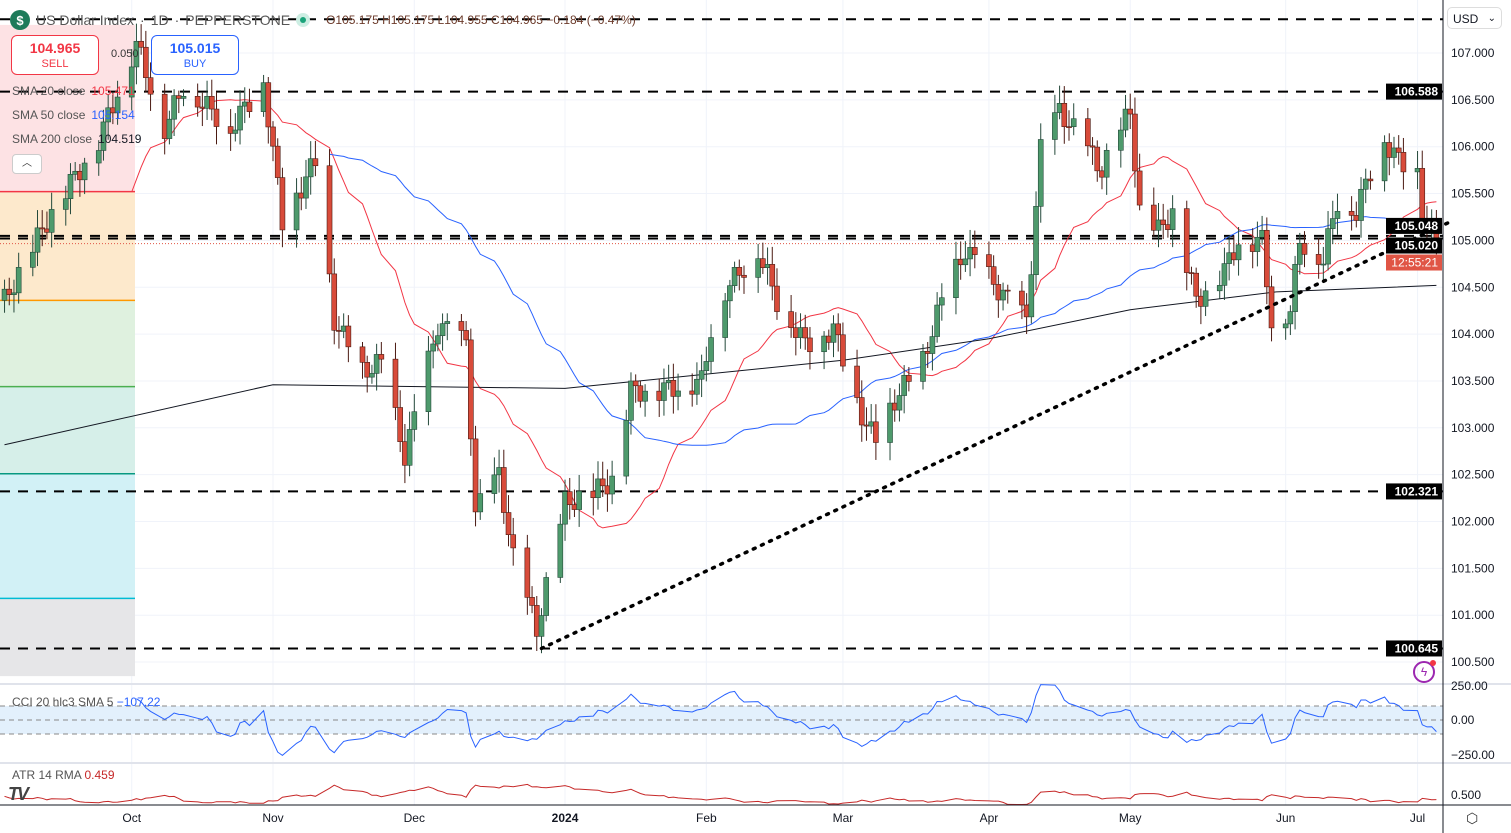 This screenshot has width=1511, height=833. I want to click on chevron-down-icon: ⌄, so click(1491, 18).